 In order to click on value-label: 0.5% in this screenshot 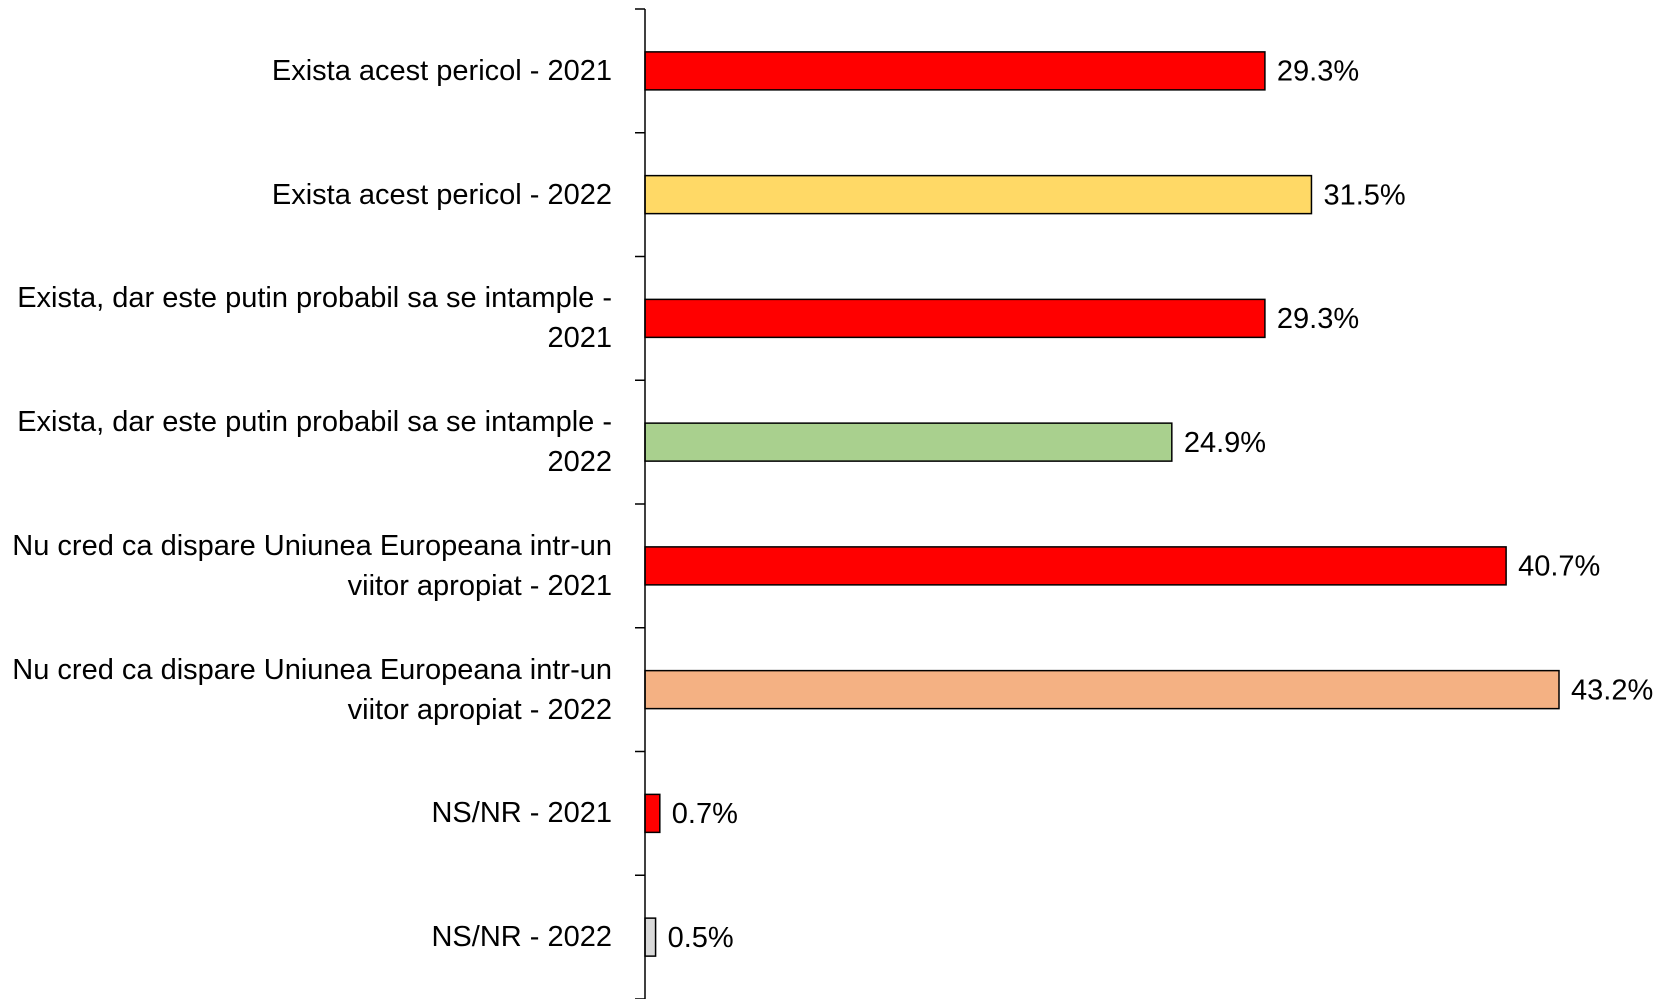, I will do `click(701, 938)`.